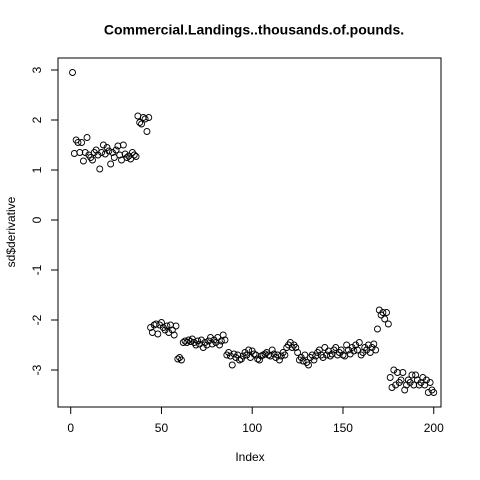  I want to click on x-tick-label: 0, so click(70, 428).